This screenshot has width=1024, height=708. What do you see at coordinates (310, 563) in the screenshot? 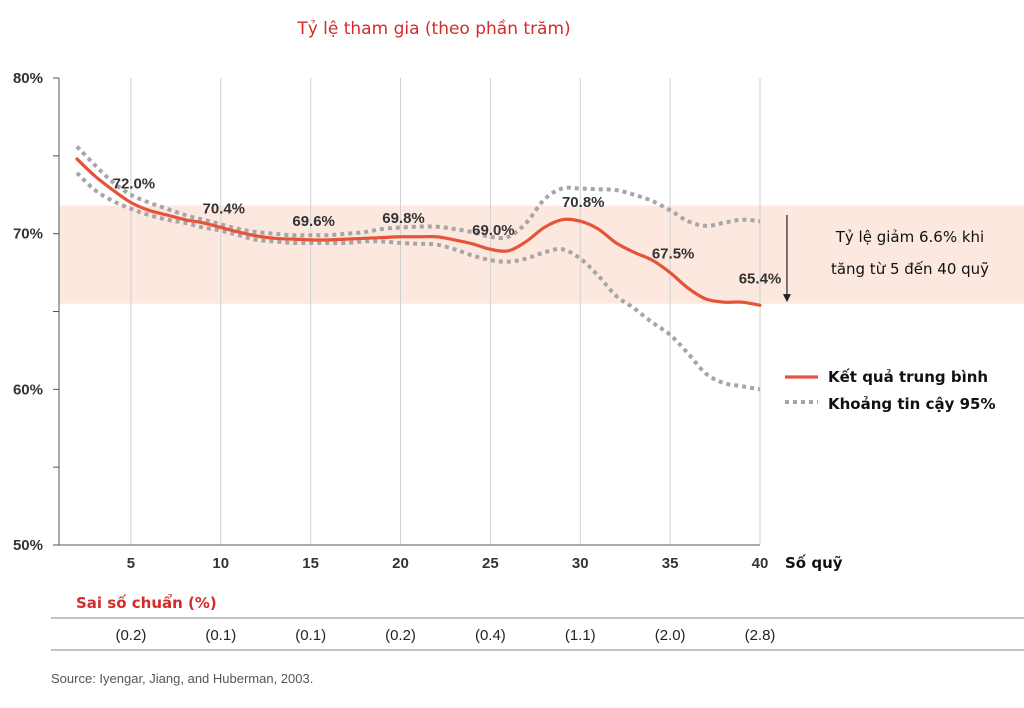
I see `x-tick-label: 15` at bounding box center [310, 563].